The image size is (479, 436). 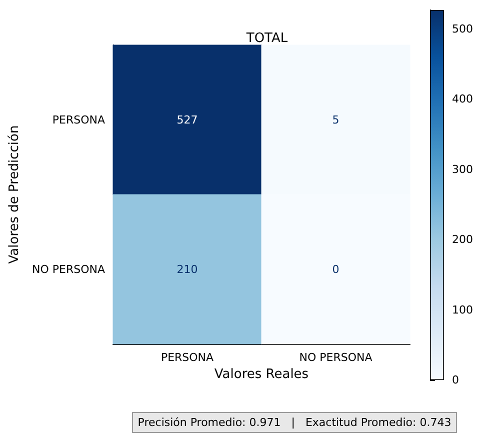 I want to click on chart-title: TOTAL, so click(x=266, y=38).